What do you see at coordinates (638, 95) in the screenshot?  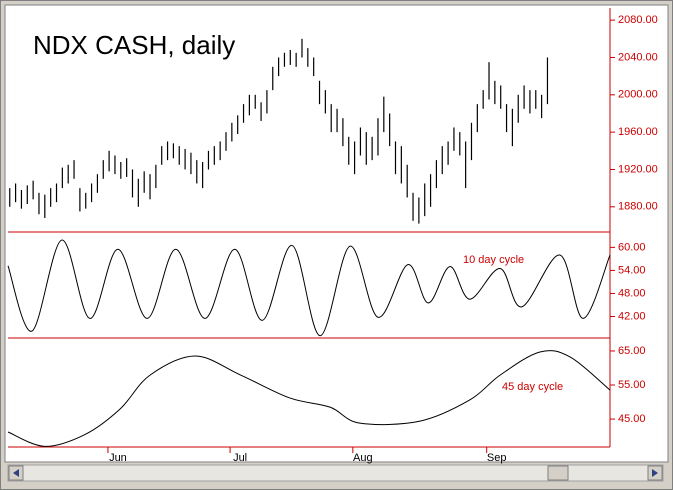 I see `y-tick-label: 2000.00` at bounding box center [638, 95].